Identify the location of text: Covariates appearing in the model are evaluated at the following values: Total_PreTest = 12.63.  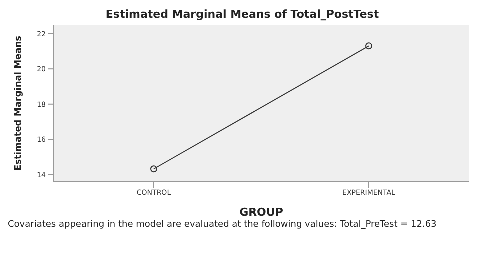
(223, 225).